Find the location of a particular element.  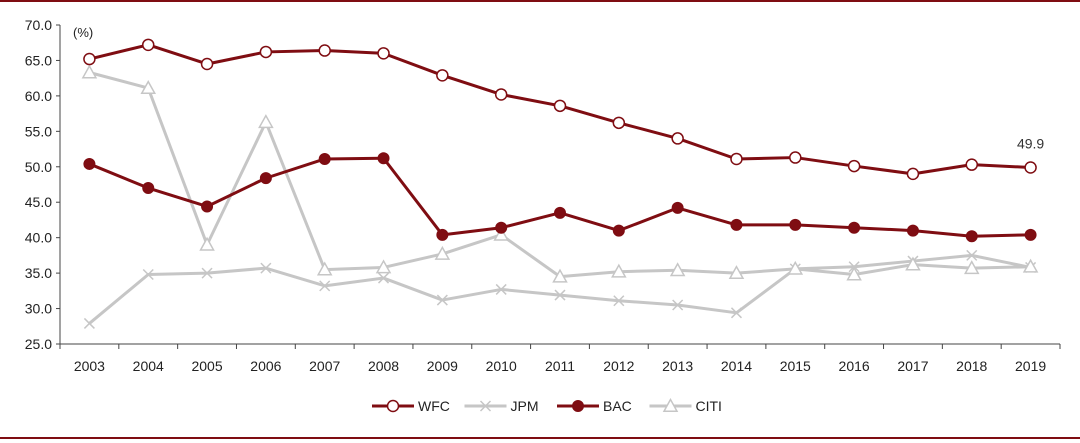

x-tick-label: 2009 is located at coordinates (442, 366).